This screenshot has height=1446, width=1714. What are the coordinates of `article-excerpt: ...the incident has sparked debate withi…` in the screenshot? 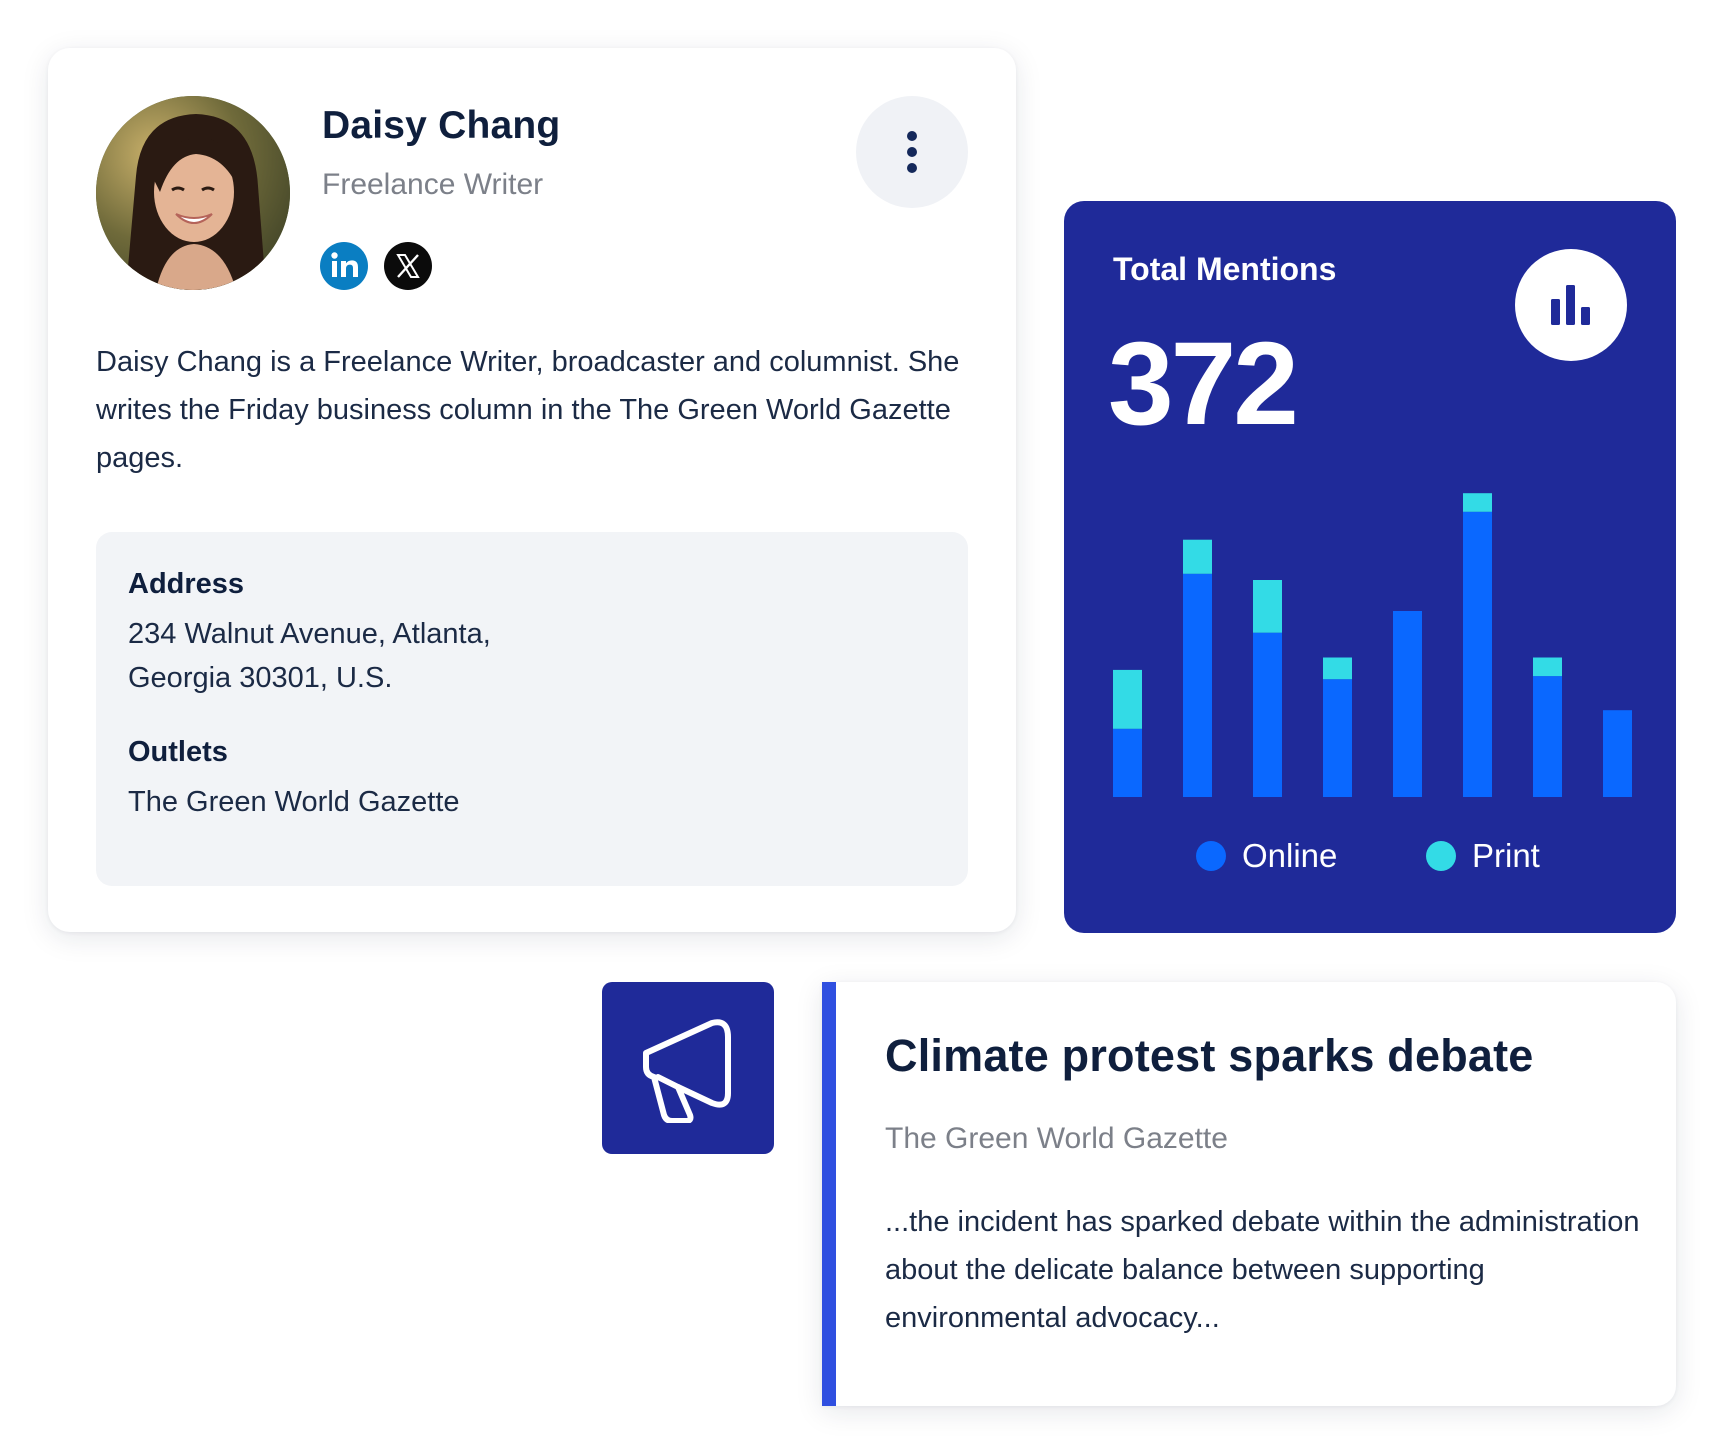 It's located at (1262, 1270).